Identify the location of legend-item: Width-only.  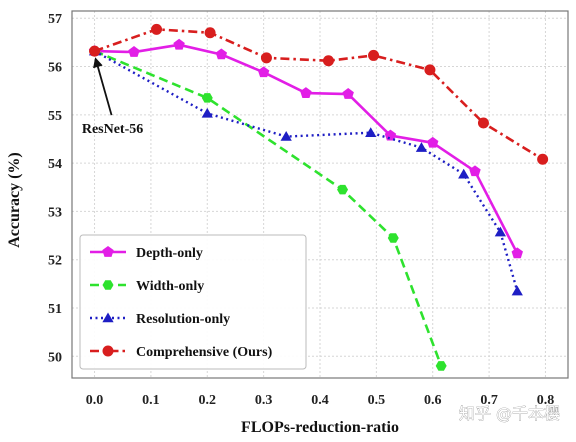
(147, 286).